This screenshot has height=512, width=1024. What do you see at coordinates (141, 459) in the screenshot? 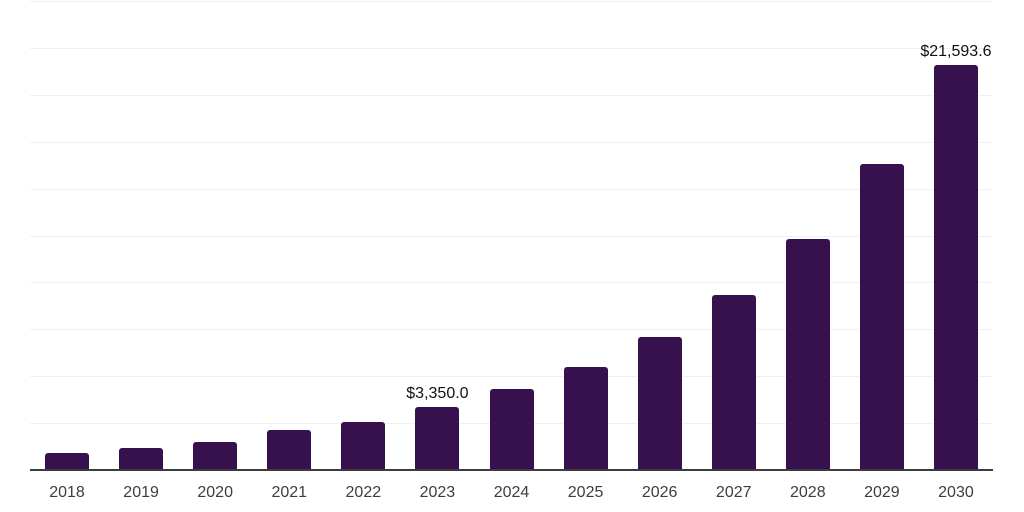
I see `bar-2019` at bounding box center [141, 459].